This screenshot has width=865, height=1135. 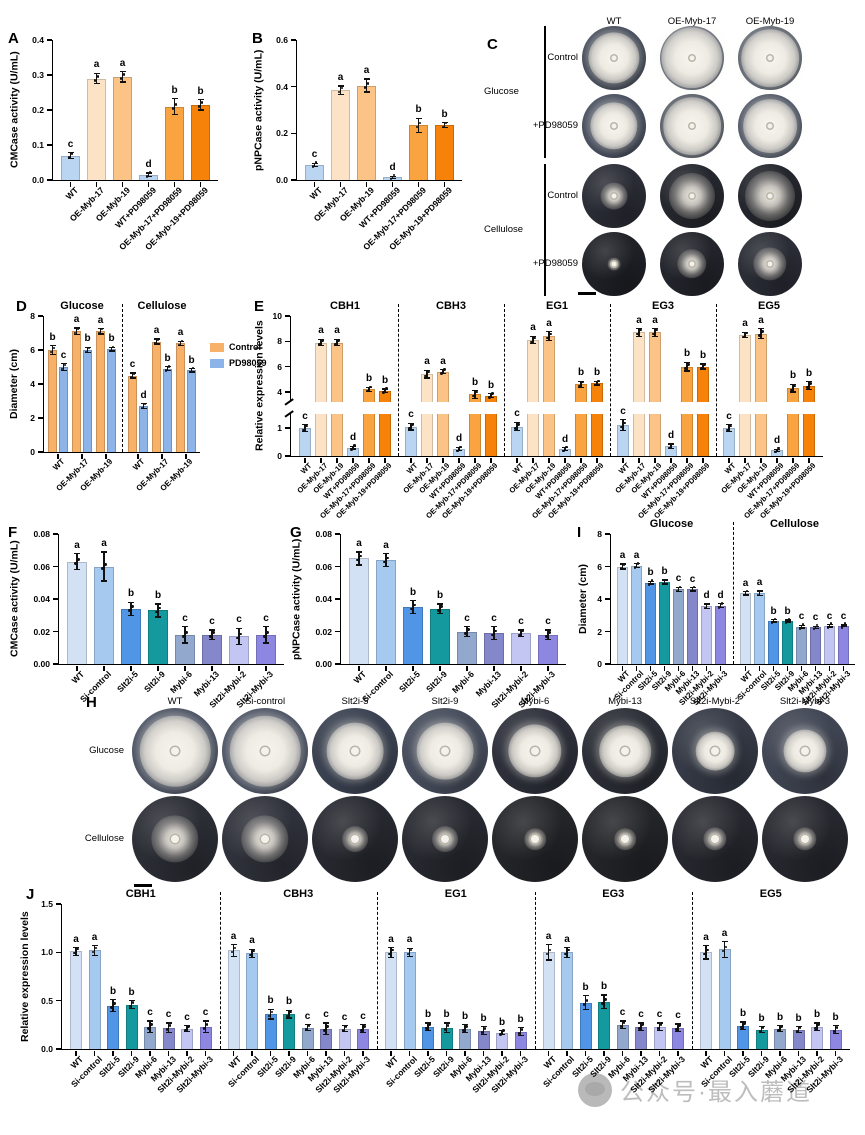 I want to click on x-axis-label: WT, so click(x=360, y=677).